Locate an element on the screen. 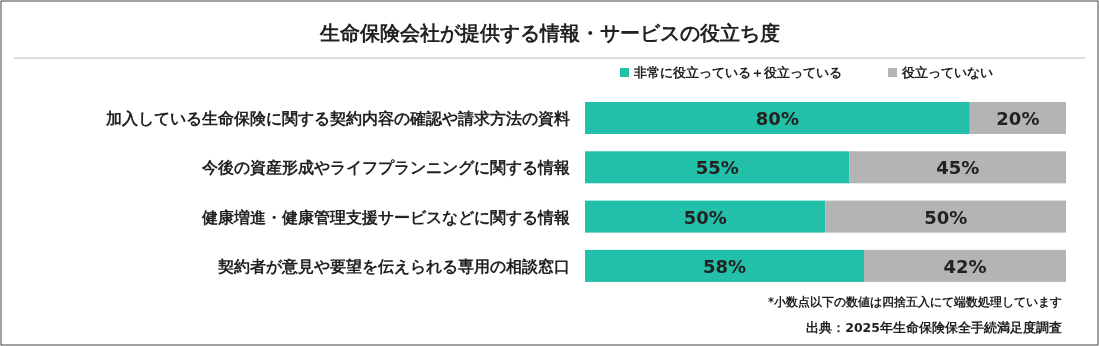  data-label: 45% is located at coordinates (958, 168).